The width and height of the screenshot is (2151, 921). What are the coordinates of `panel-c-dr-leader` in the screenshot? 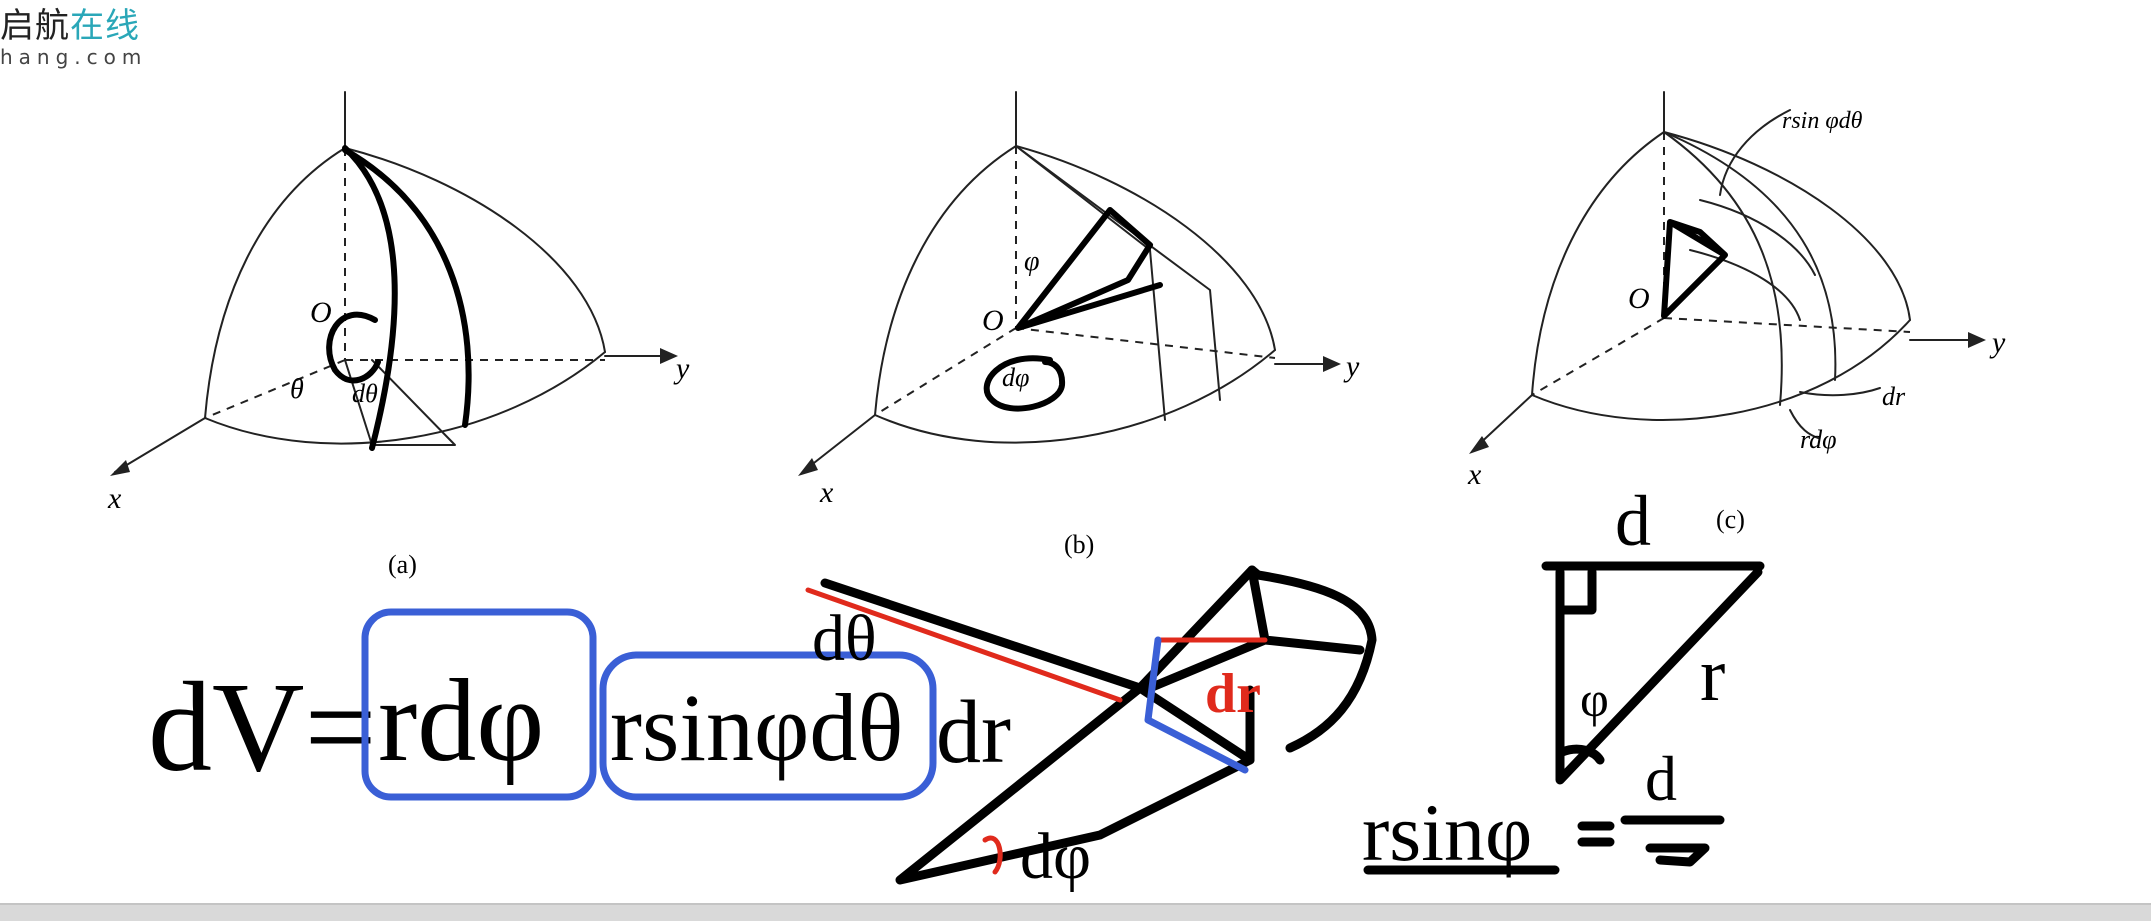 It's located at (1840, 392).